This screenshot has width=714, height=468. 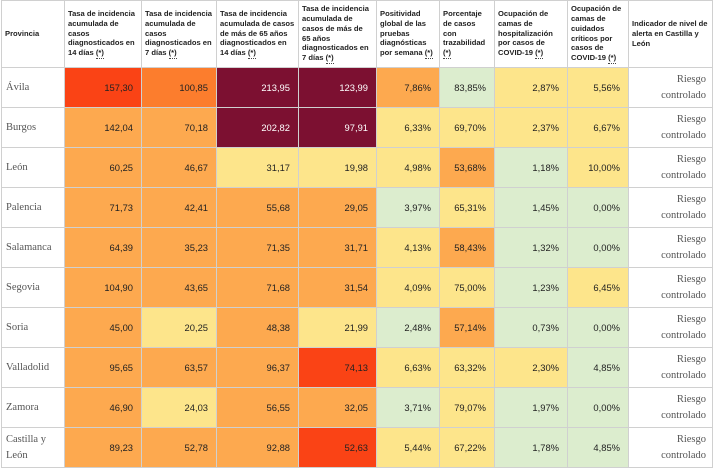 I want to click on value-cell: 123,99, so click(x=337, y=87).